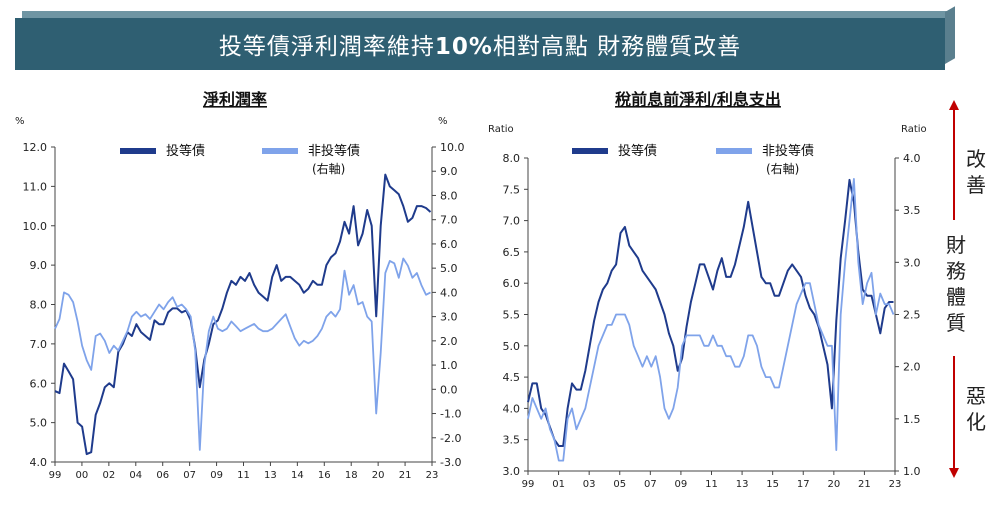  What do you see at coordinates (185, 151) in the screenshot?
I see `chart1-legend-label-ig: 投等債` at bounding box center [185, 151].